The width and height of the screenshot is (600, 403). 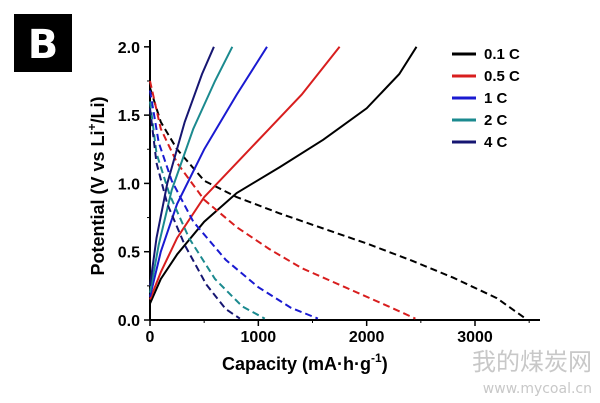 I want to click on y-tick-label: 0.0, so click(x=129, y=321).